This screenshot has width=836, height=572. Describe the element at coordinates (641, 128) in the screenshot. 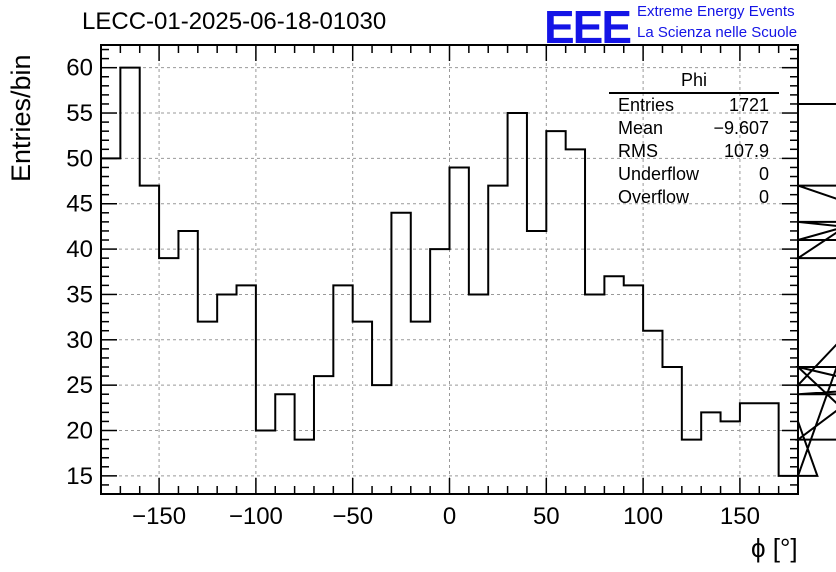

I see `stats-label: Mean` at that location.